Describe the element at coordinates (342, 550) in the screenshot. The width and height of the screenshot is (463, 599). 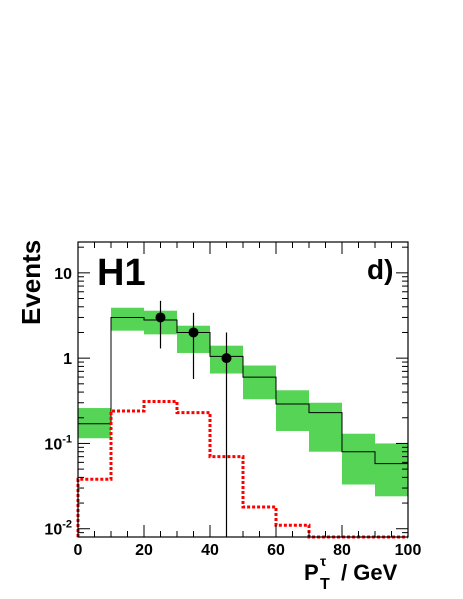
I see `x-tick-label: 80` at that location.